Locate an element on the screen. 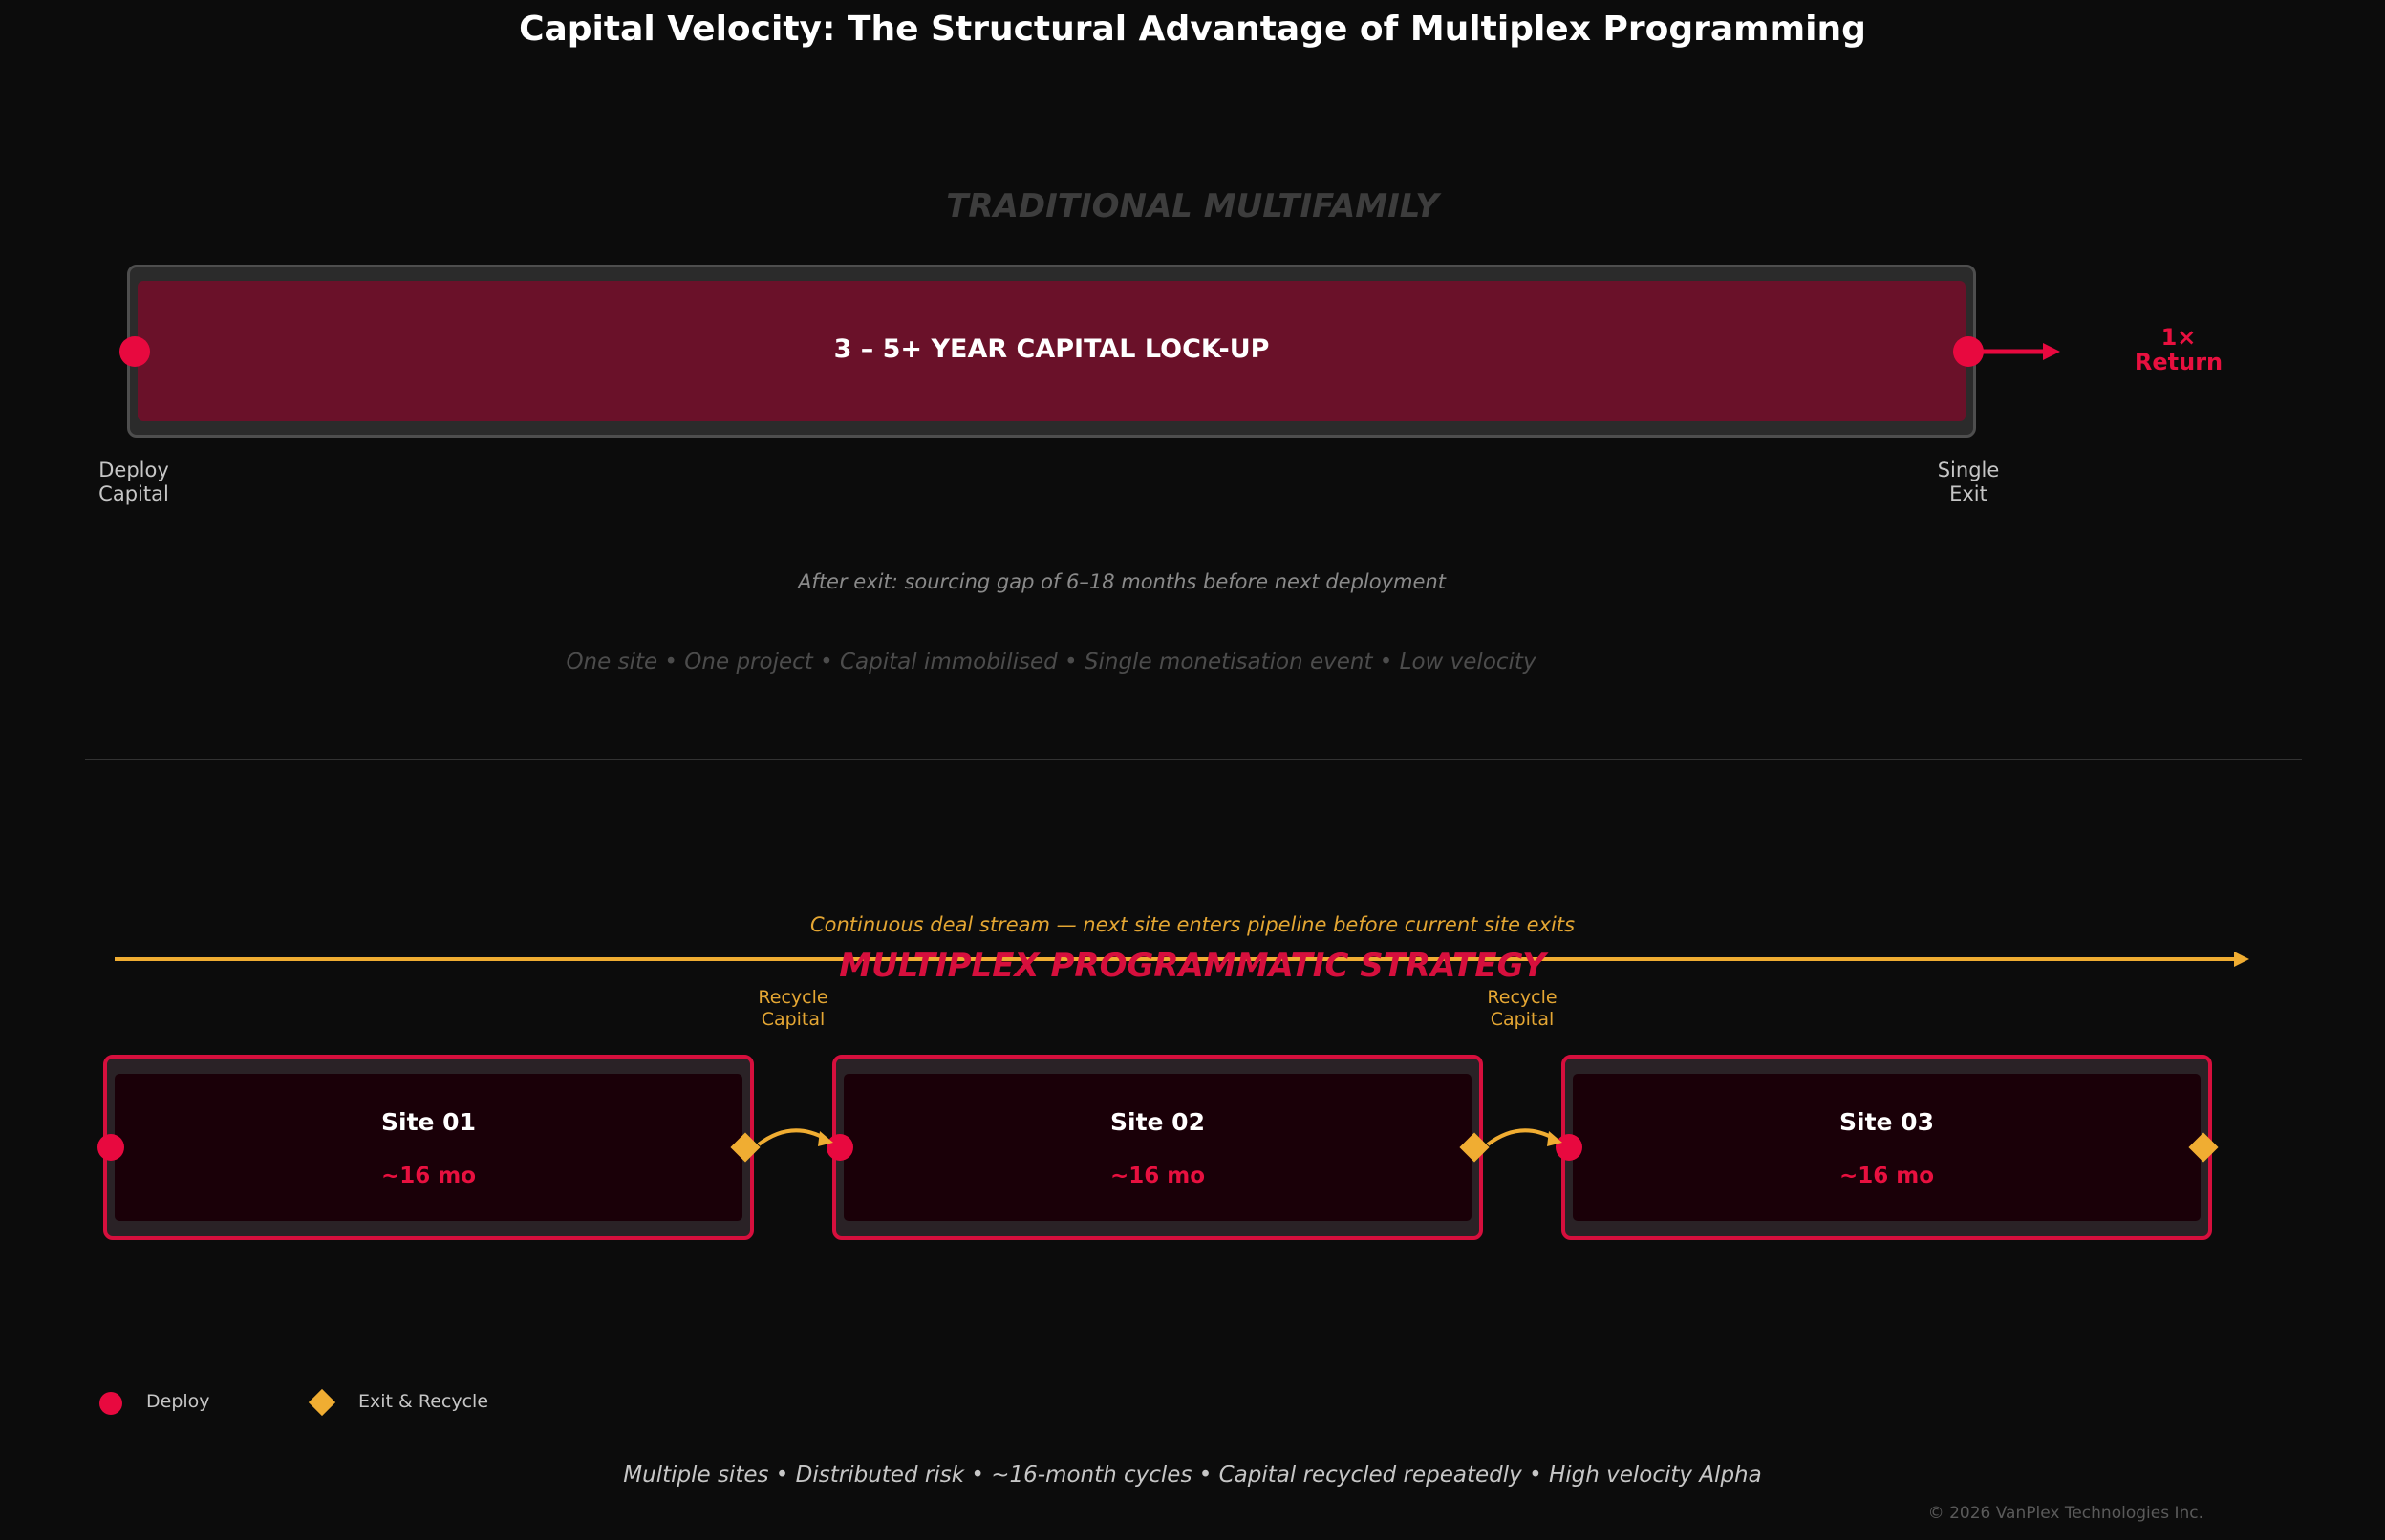 The height and width of the screenshot is (1540, 2385). site-box-3: Site 03 ~16 mo is located at coordinates (1886, 1147).